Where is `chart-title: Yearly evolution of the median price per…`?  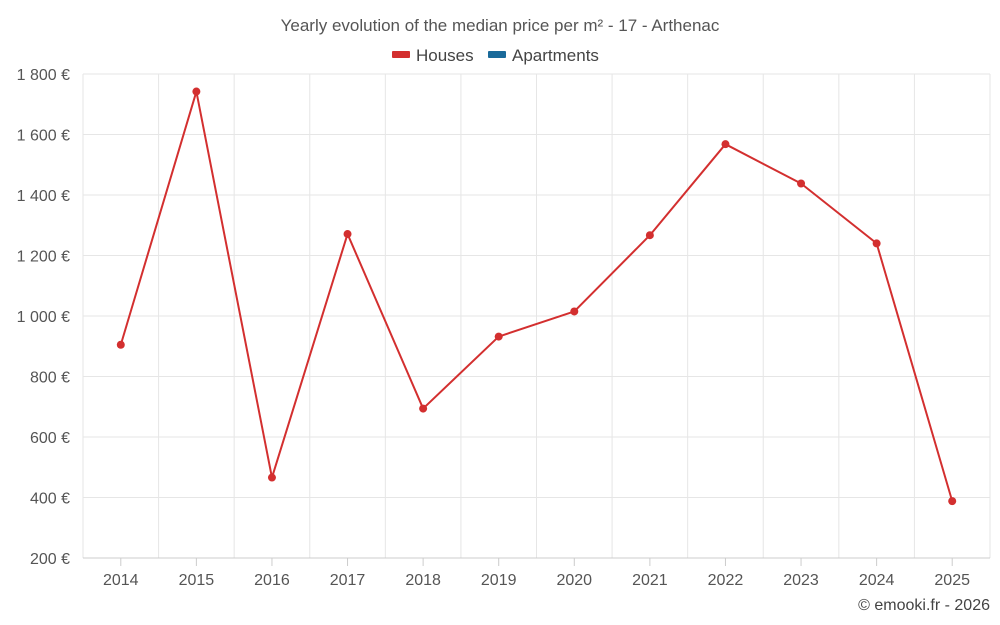 chart-title: Yearly evolution of the median price per… is located at coordinates (500, 25).